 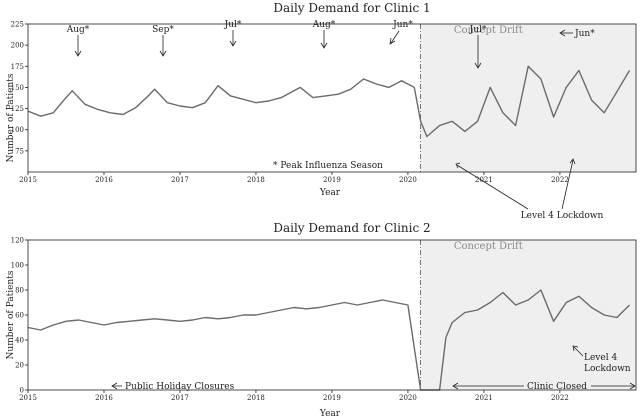 What do you see at coordinates (78, 30) in the screenshot?
I see `annotation-aug-2015: Aug*` at bounding box center [78, 30].